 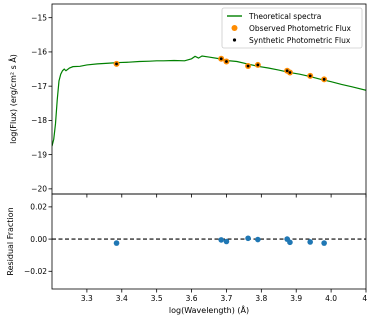 I want to click on bottom-x-tick-label: 4.0, so click(x=331, y=298).